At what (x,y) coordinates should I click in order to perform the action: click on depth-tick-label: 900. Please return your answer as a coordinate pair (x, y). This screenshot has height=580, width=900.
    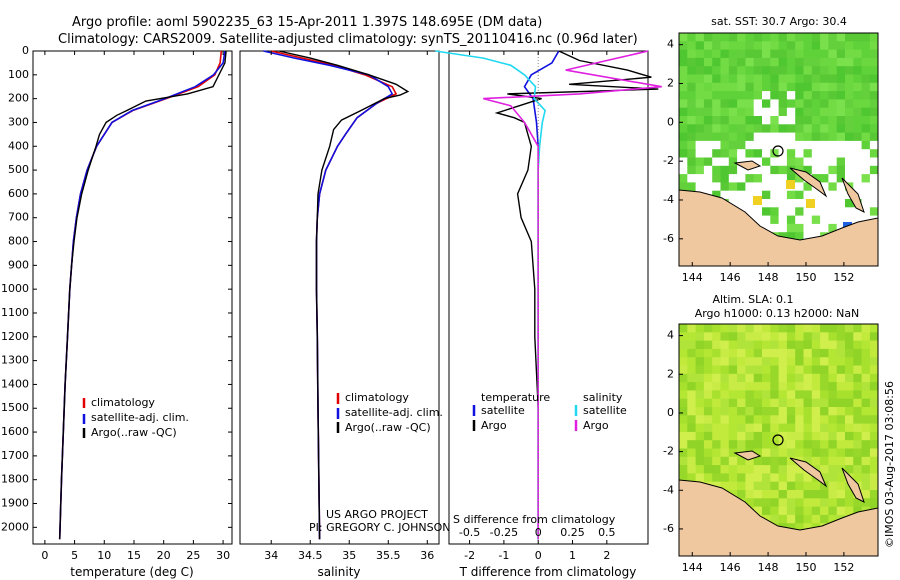
    Looking at the image, I should click on (18, 264).